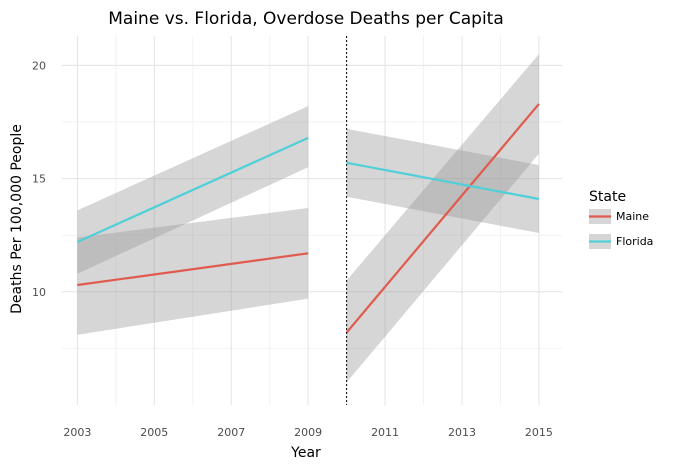  I want to click on y-tick-label: 20, so click(39, 65).